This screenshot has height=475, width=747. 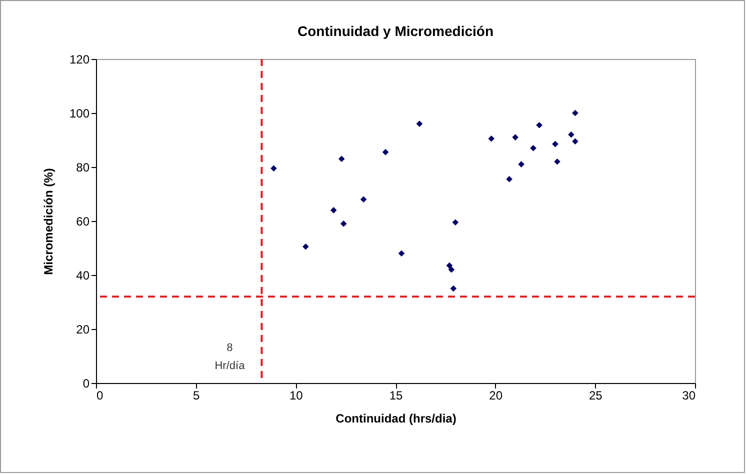 What do you see at coordinates (689, 395) in the screenshot?
I see `x-tick-label: 30` at bounding box center [689, 395].